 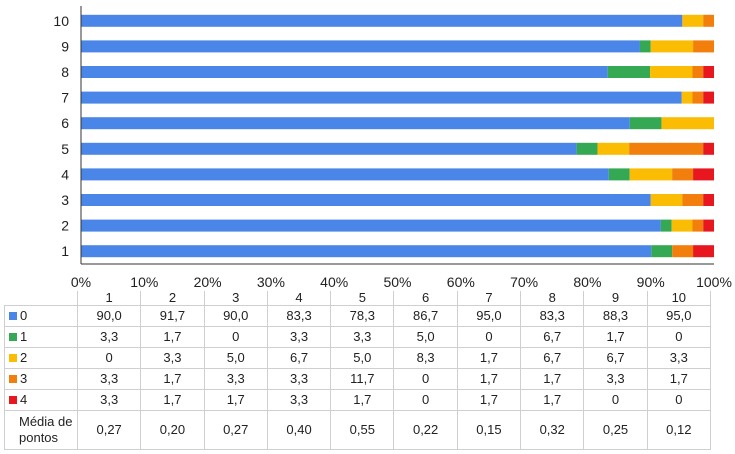 I want to click on y-tick-label: 3, so click(x=65, y=200).